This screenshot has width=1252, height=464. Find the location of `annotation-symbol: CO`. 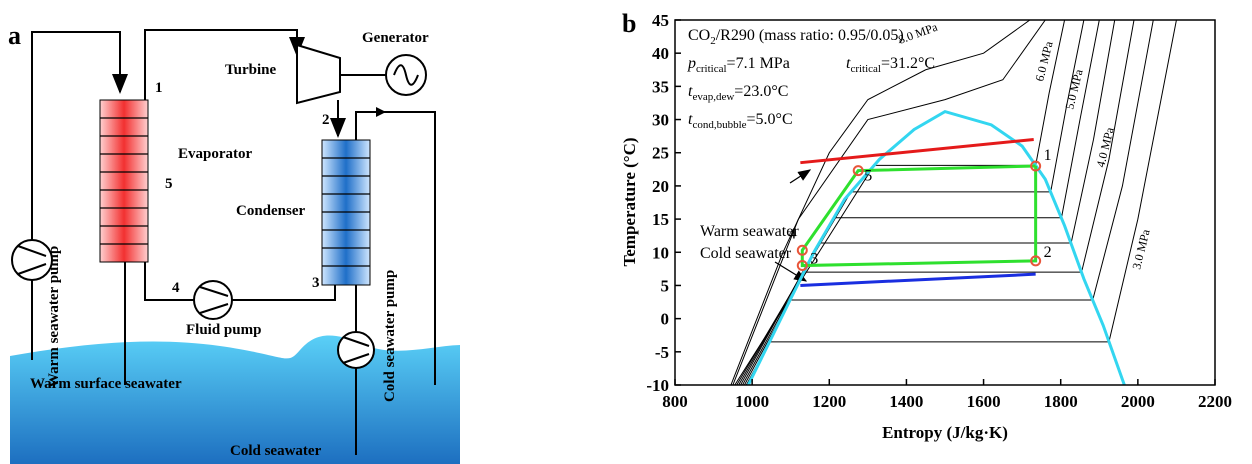

annotation-symbol: CO is located at coordinates (699, 35).